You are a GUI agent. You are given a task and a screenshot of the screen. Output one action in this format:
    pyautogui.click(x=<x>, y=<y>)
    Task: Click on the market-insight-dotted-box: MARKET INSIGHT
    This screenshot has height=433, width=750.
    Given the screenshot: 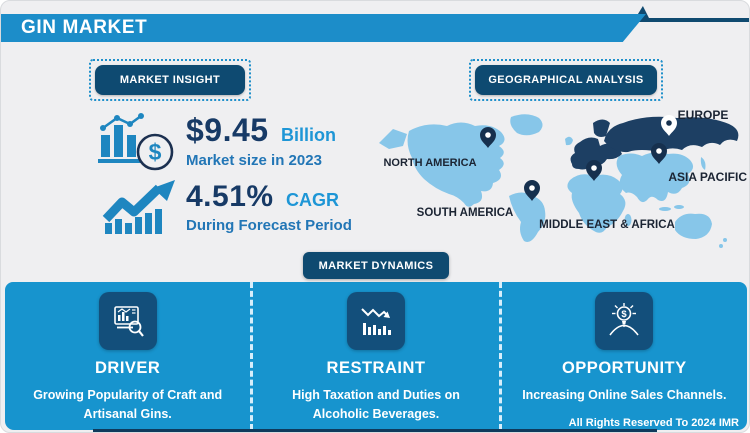 What is the action you would take?
    pyautogui.click(x=170, y=80)
    